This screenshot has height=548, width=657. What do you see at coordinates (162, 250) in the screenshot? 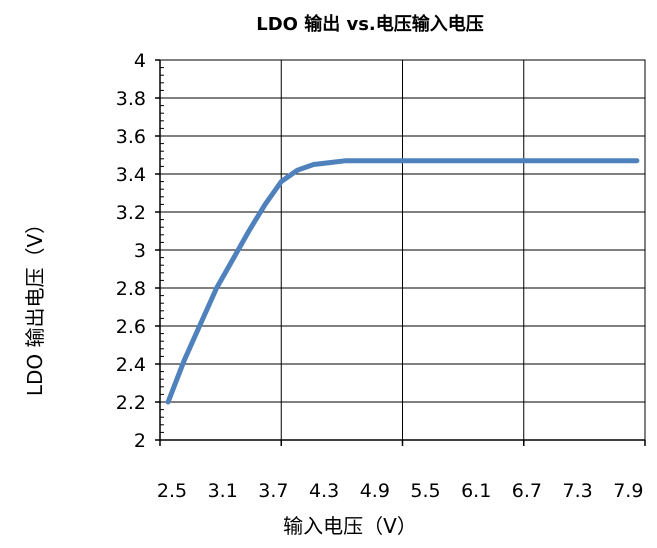
I see `y-minor-ticks` at bounding box center [162, 250].